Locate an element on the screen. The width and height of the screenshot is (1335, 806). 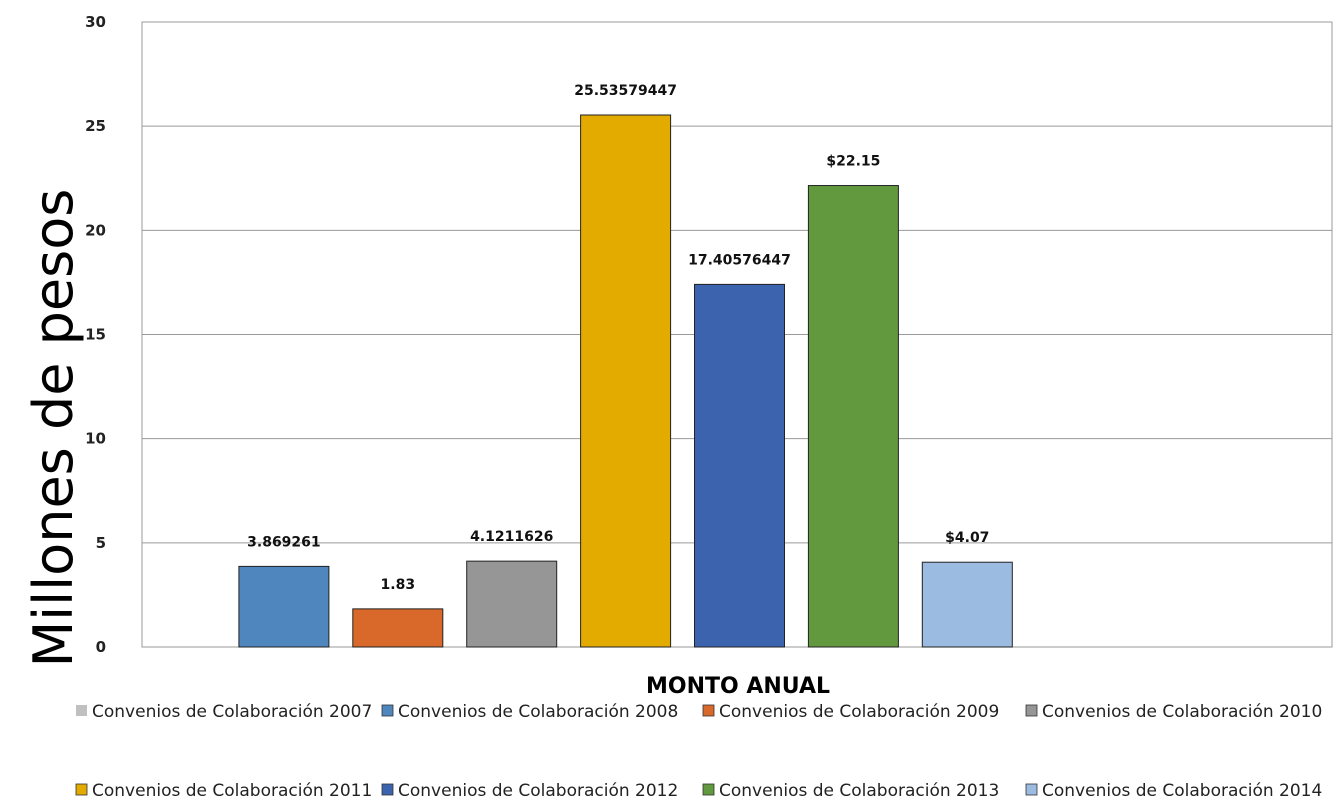
legend-entry: Convenios de Colaboración 2013 is located at coordinates (850, 791).